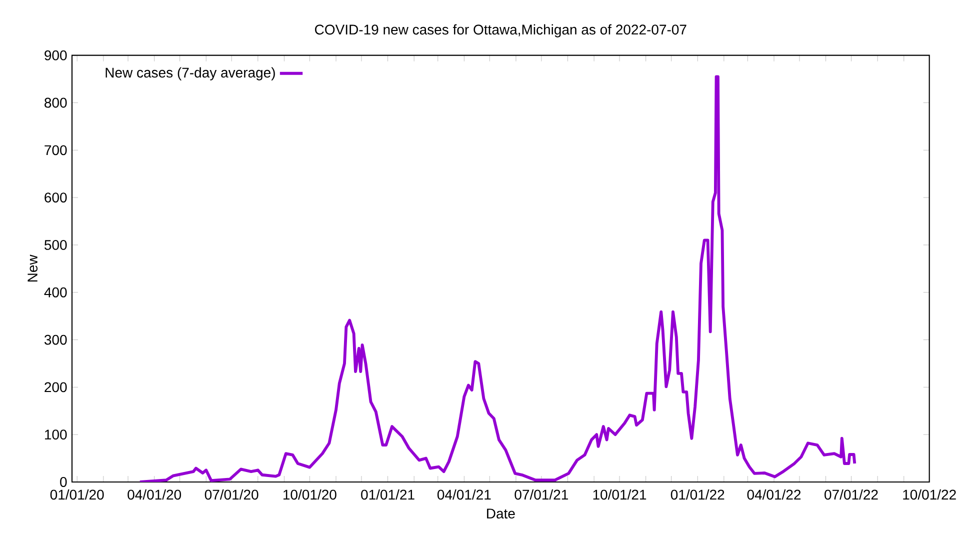 The image size is (960, 540). What do you see at coordinates (55, 245) in the screenshot?
I see `y-tick-label: 500` at bounding box center [55, 245].